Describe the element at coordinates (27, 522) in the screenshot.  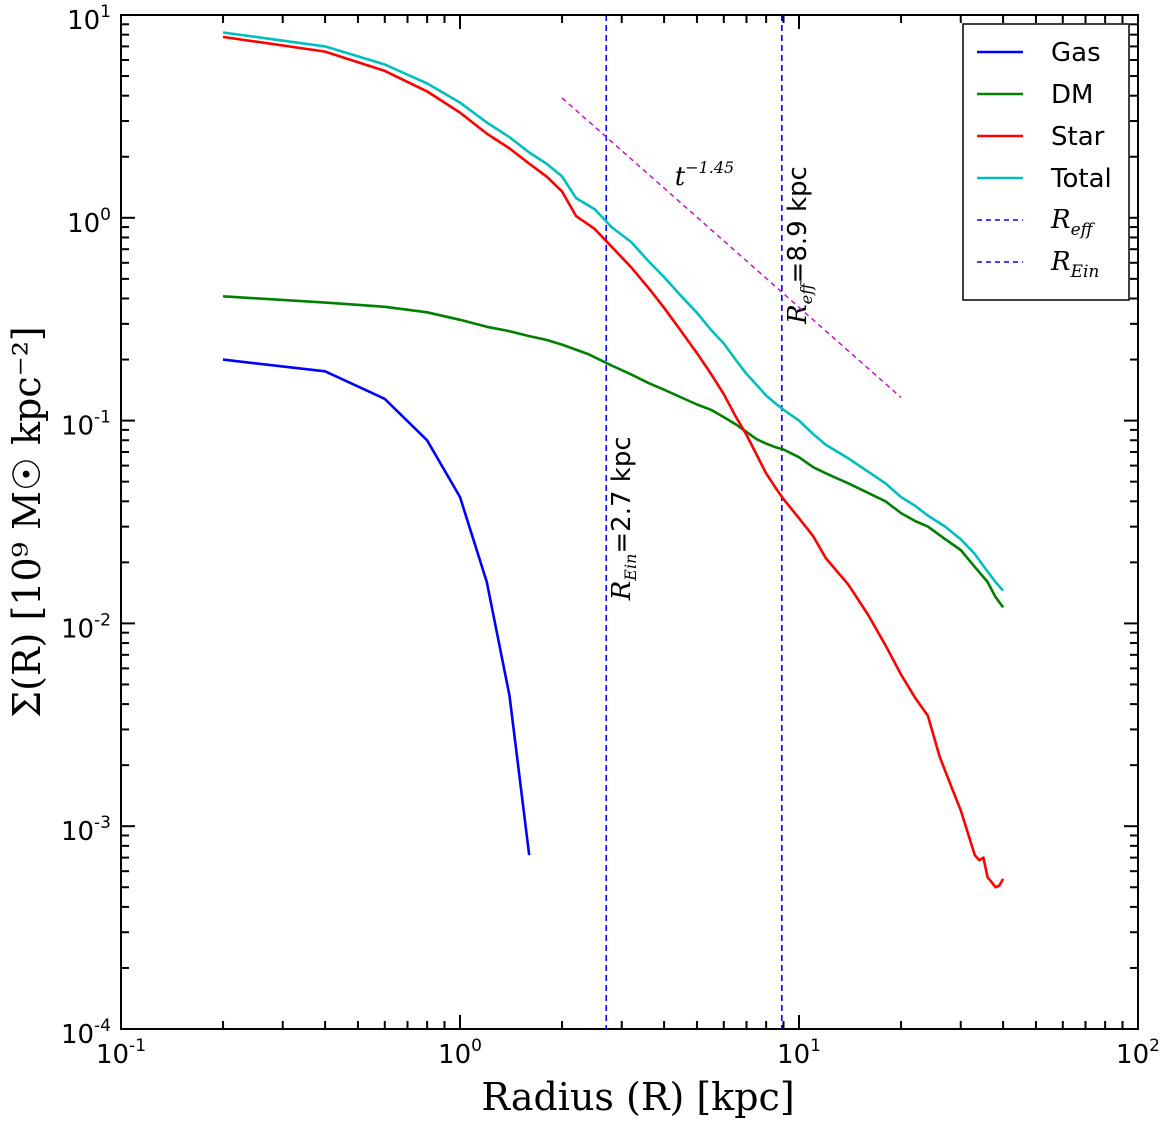
I see `y-axis-title: Σ(R) [10⁹ M☉ kpc⁻²]` at that location.